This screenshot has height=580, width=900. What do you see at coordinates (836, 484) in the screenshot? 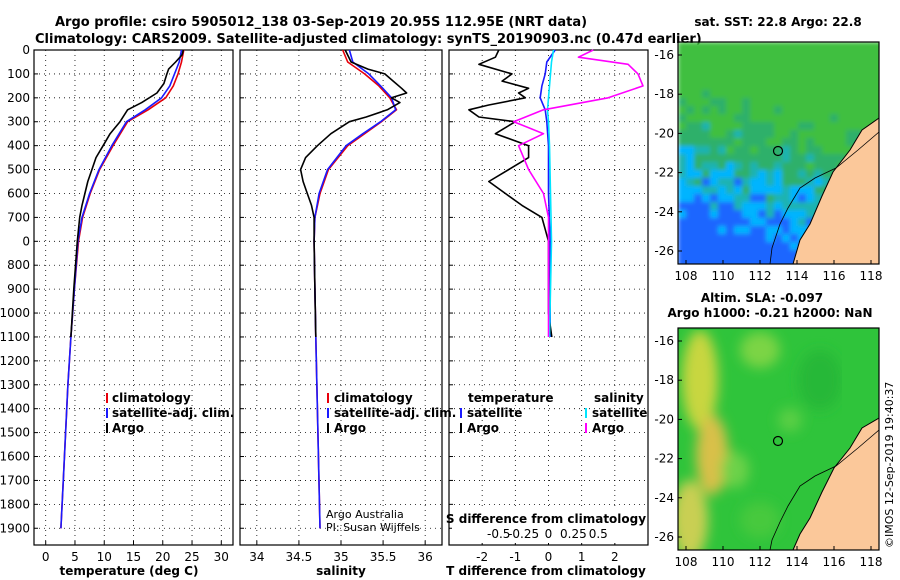
I see `sla-land` at bounding box center [836, 484].